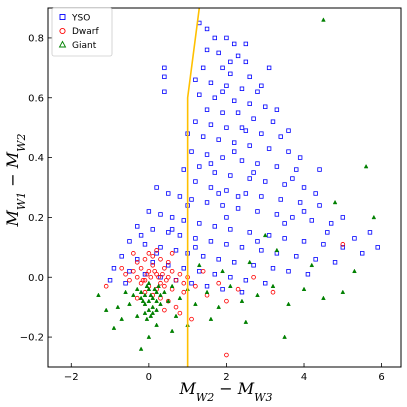  Describe the element at coordinates (62, 31) in the screenshot. I see `legend-dwarf-marker` at that location.